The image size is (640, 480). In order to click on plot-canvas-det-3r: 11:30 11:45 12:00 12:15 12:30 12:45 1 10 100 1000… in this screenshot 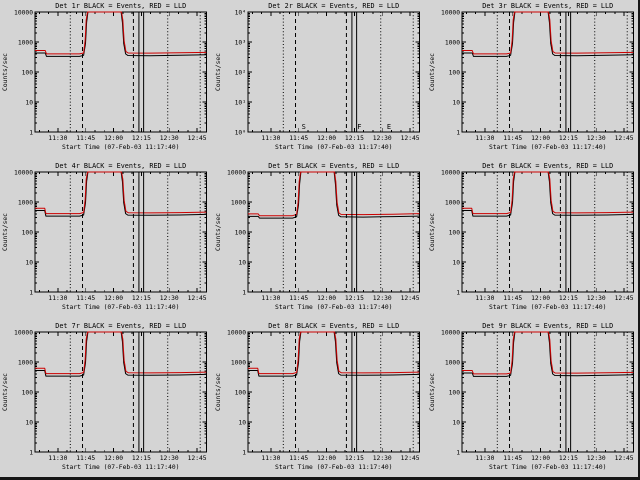, I will do `click(531, 76)`.